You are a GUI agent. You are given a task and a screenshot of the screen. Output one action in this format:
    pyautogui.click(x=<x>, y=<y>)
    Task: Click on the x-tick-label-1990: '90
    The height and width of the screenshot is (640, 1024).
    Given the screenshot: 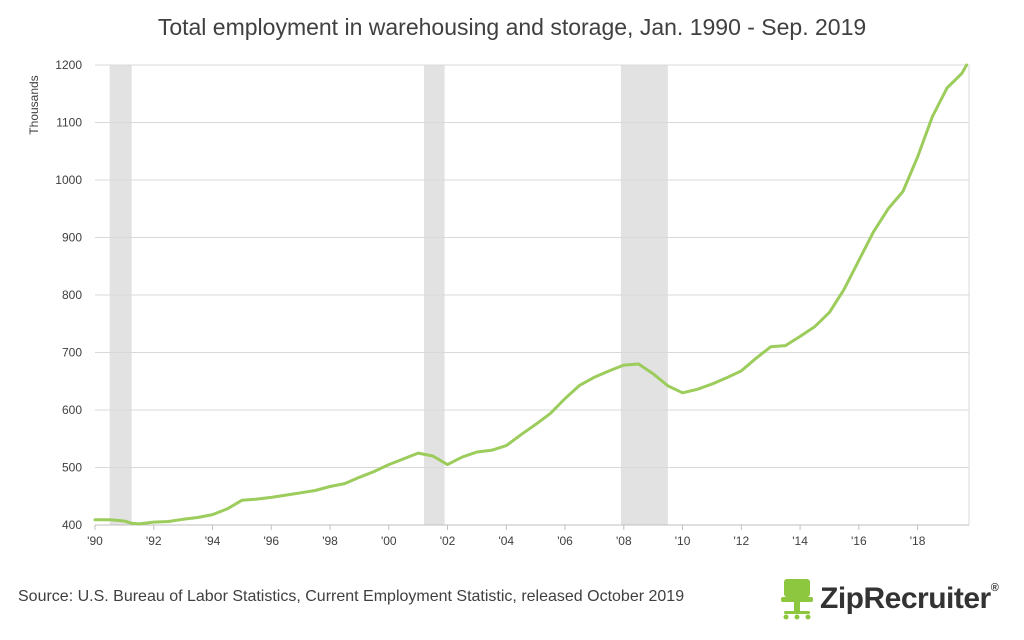 What is the action you would take?
    pyautogui.click(x=95, y=541)
    